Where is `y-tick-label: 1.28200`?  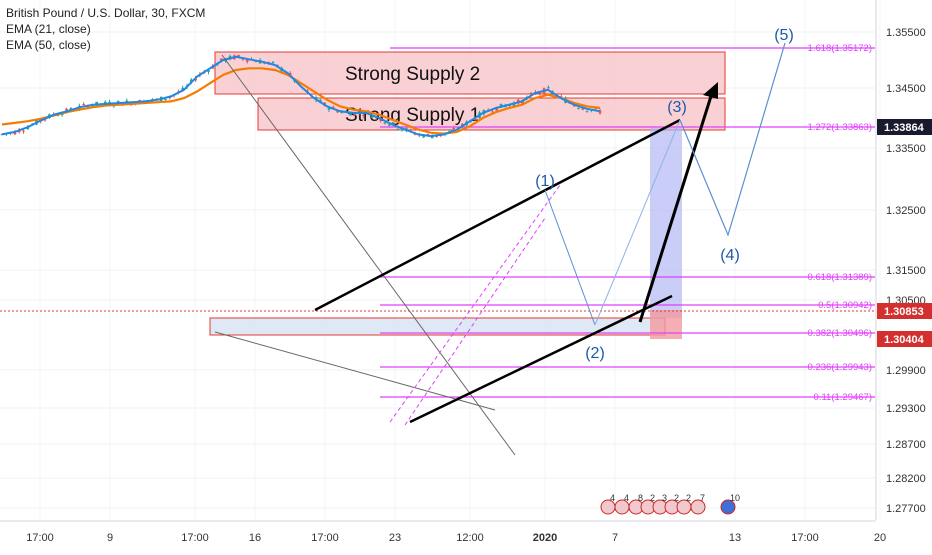
y-tick-label: 1.28200 is located at coordinates (906, 479).